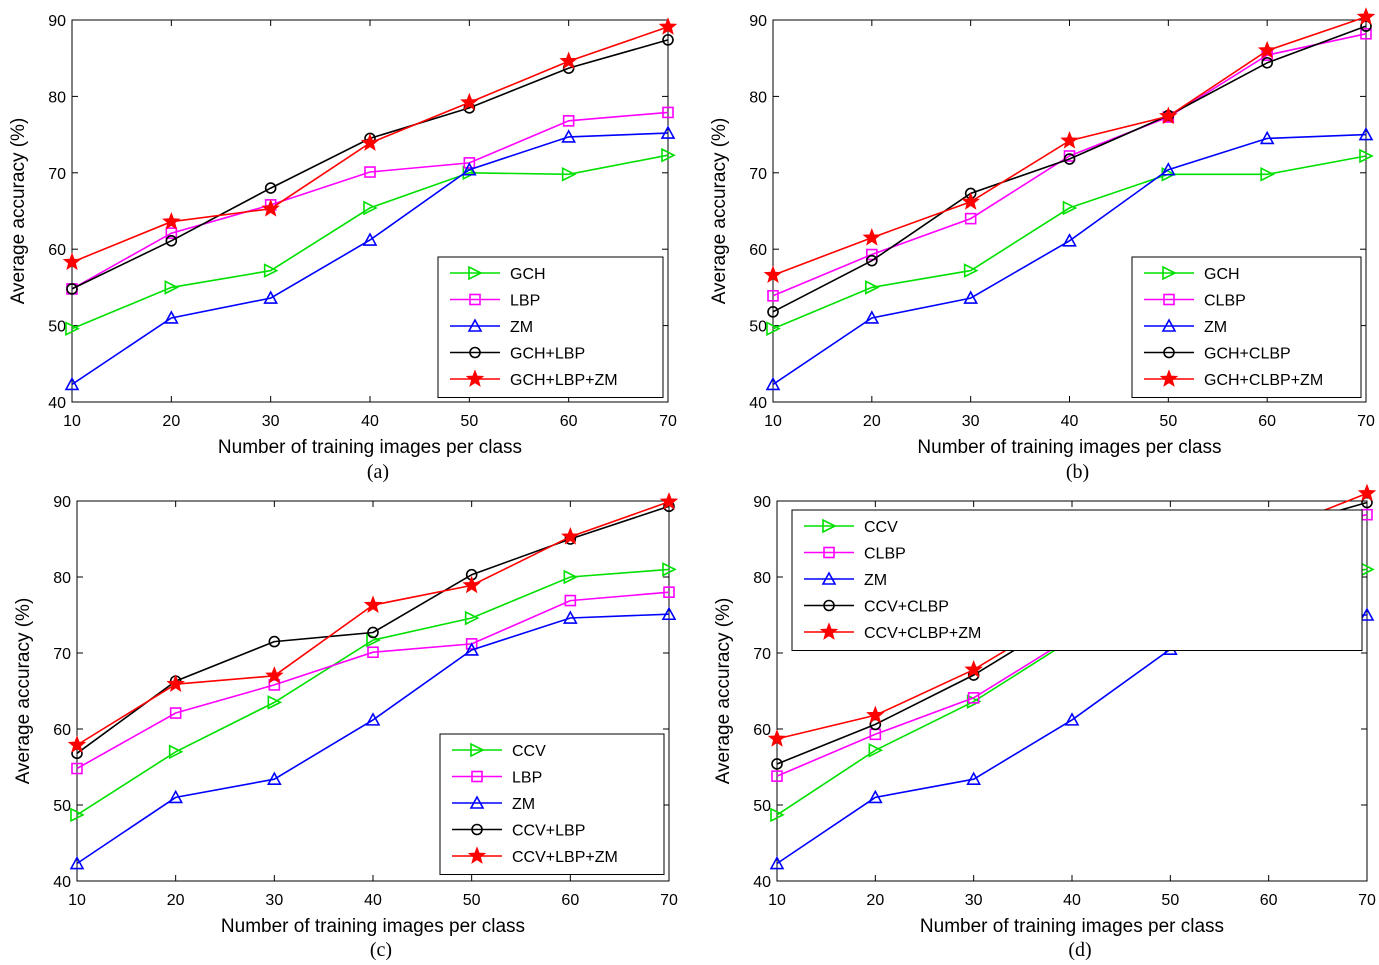 This screenshot has width=1379, height=965. I want to click on series-line-zm, so click(370, 259).